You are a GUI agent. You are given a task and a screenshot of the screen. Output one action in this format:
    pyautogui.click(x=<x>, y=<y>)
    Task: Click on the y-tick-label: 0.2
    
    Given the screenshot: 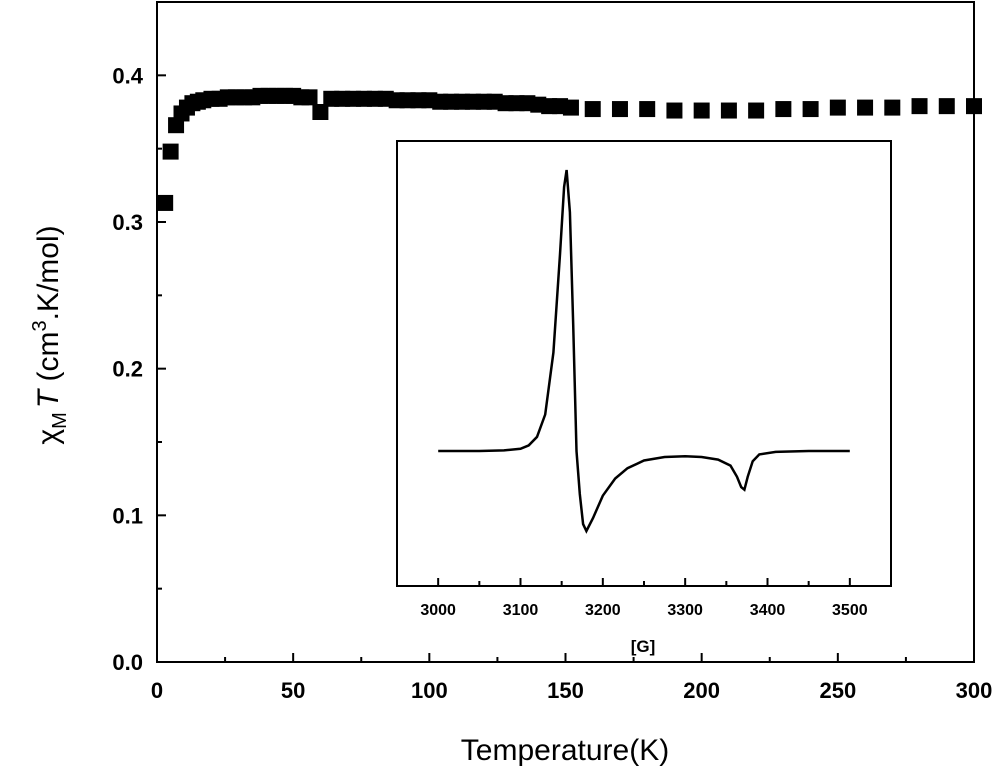 What is the action you would take?
    pyautogui.click(x=127, y=369)
    